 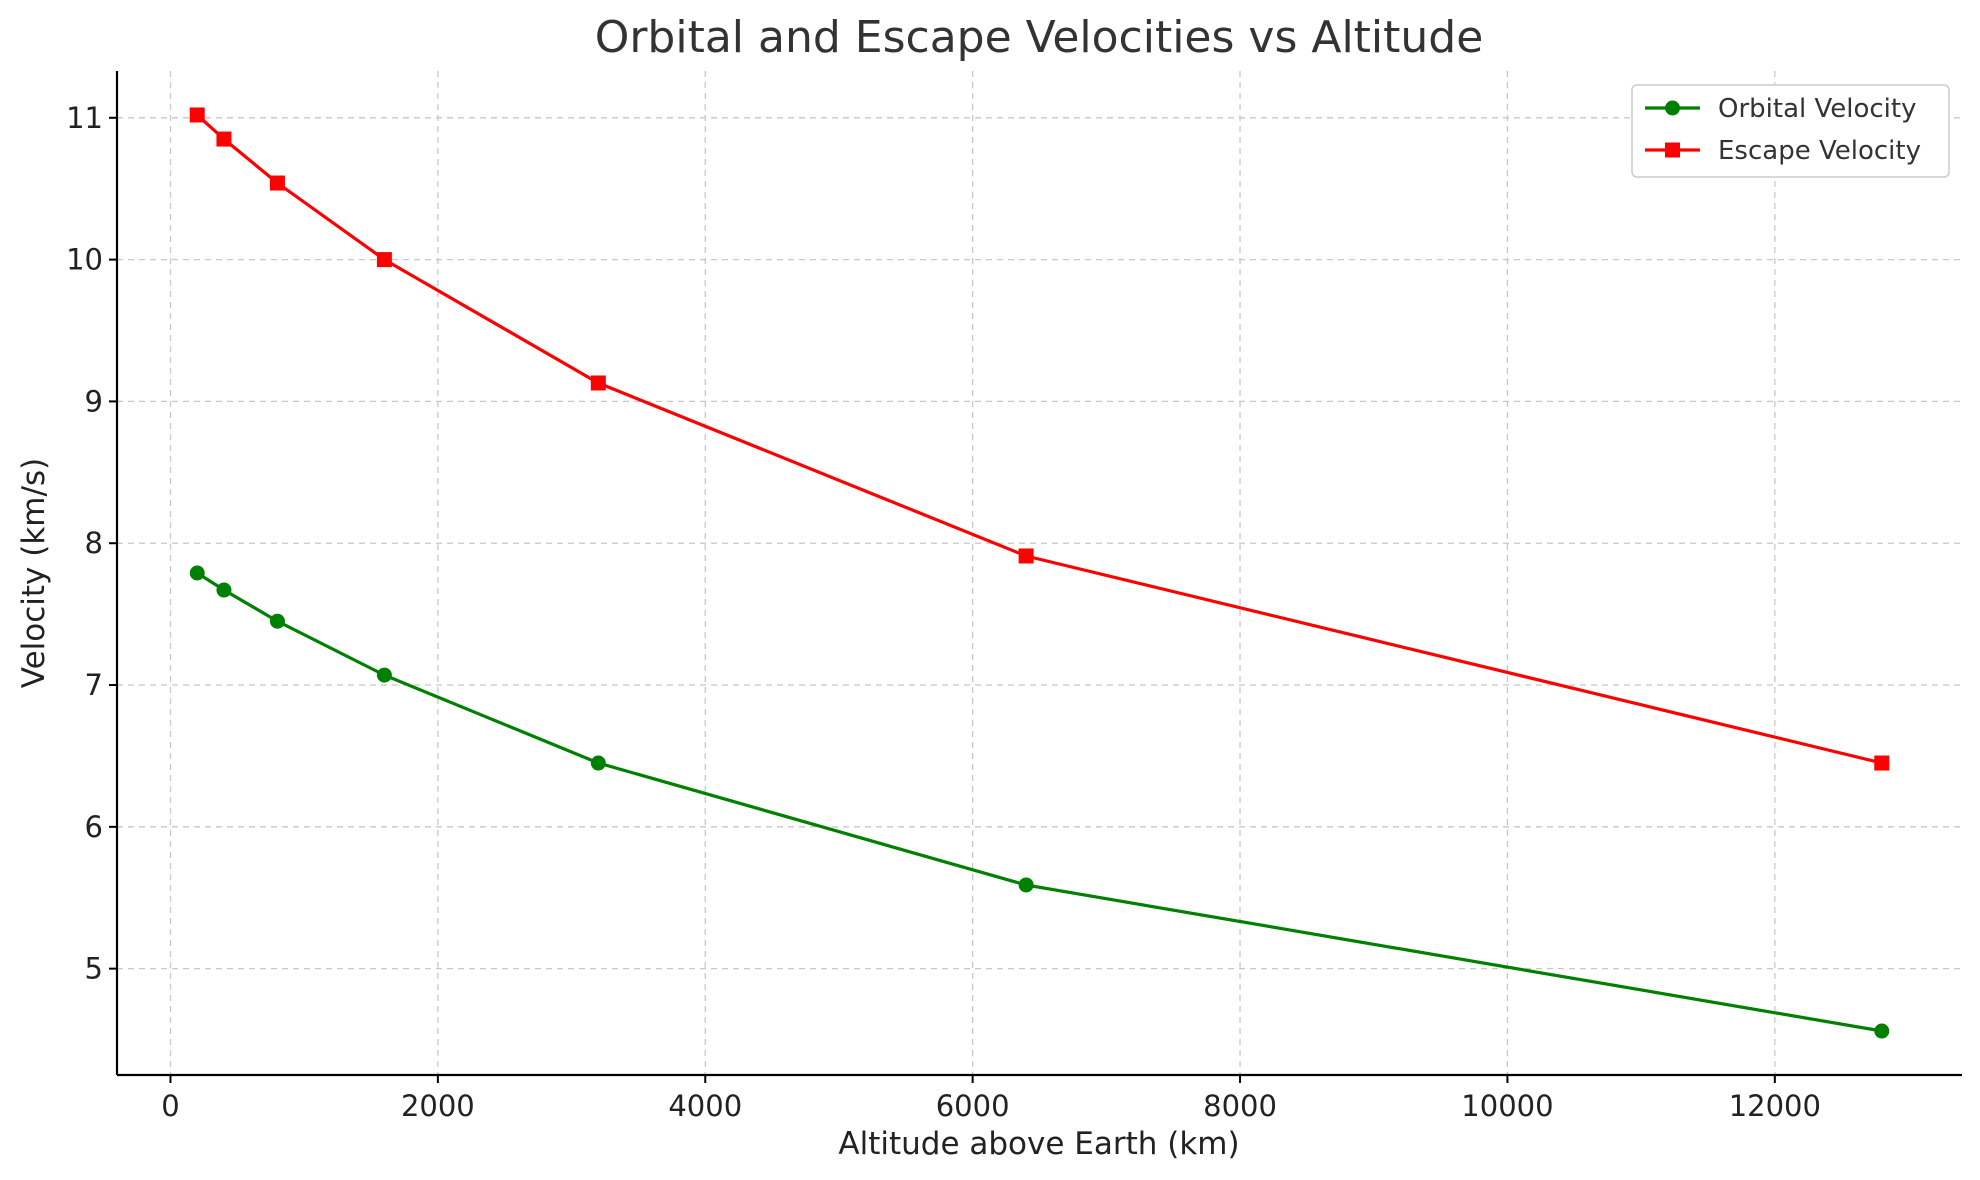 I want to click on x-tick-label: 10000, so click(x=1507, y=1106).